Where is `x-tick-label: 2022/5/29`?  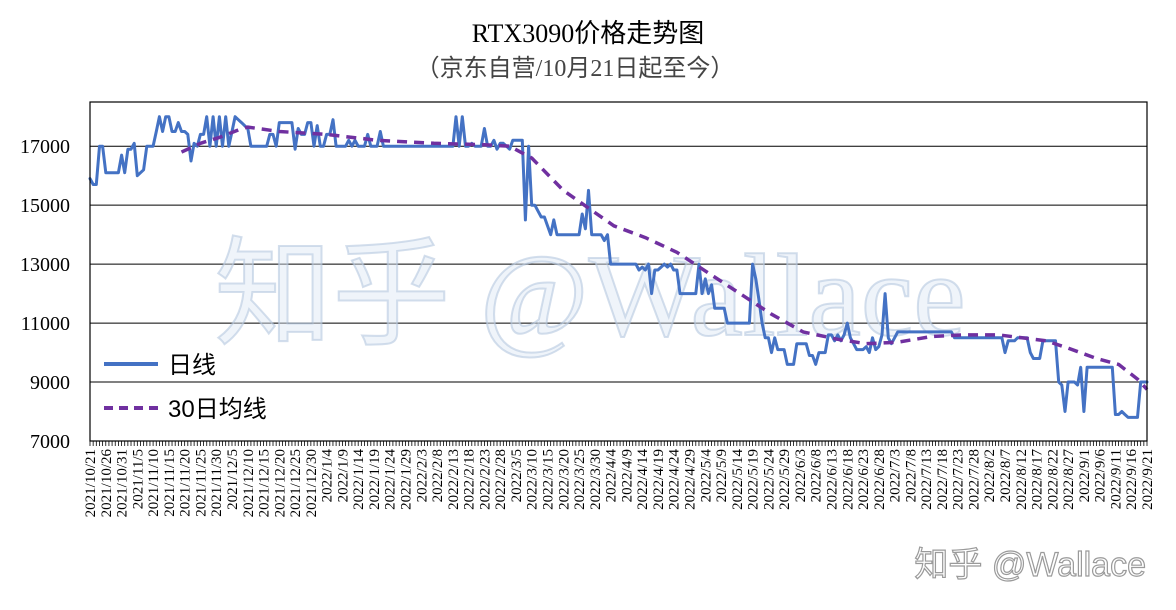 x-tick-label: 2022/5/29 is located at coordinates (785, 479).